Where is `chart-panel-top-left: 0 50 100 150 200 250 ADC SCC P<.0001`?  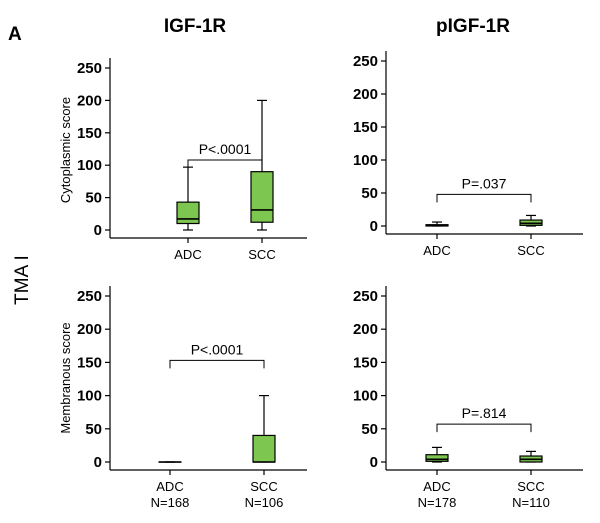
chart-panel-top-left: 0 50 100 150 200 250 ADC SCC P<.0001 is located at coordinates (192, 160).